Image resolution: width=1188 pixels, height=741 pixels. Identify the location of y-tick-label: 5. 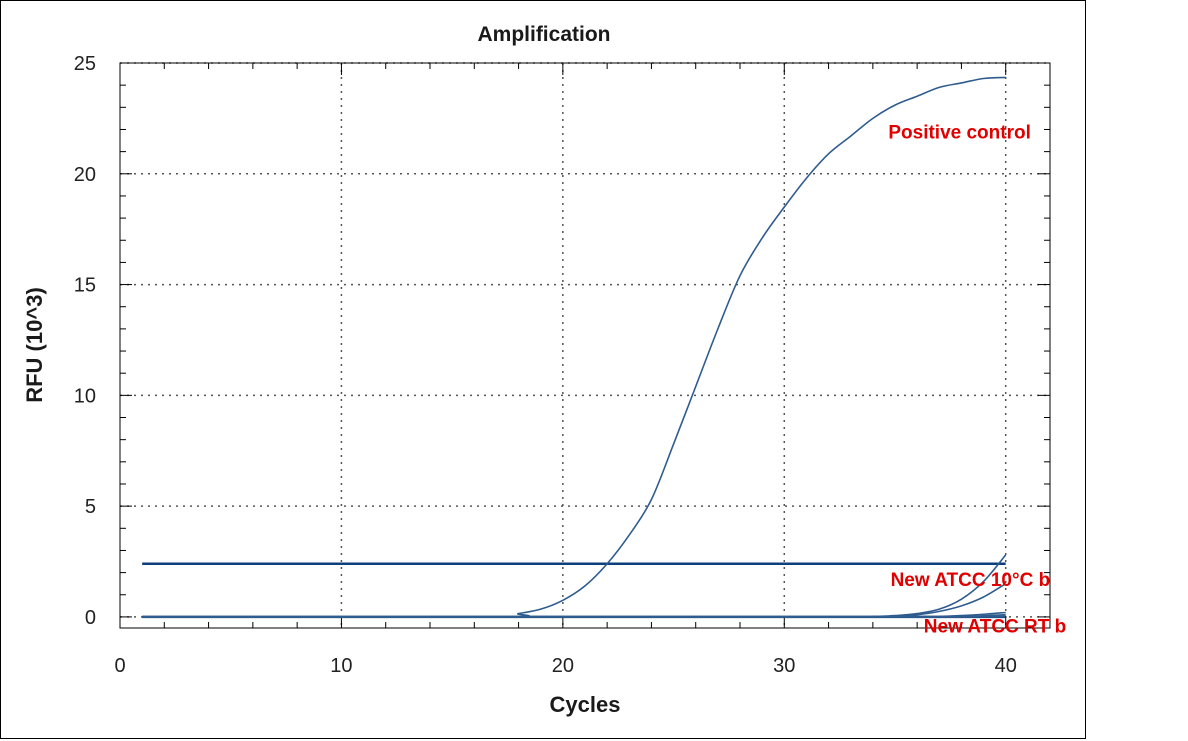
(90, 507).